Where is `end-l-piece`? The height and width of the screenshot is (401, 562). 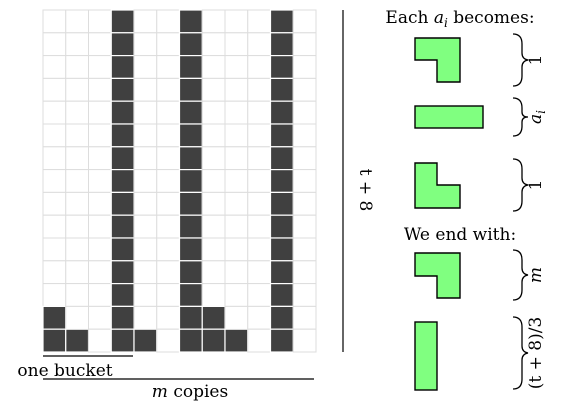
end-l-piece is located at coordinates (437, 275).